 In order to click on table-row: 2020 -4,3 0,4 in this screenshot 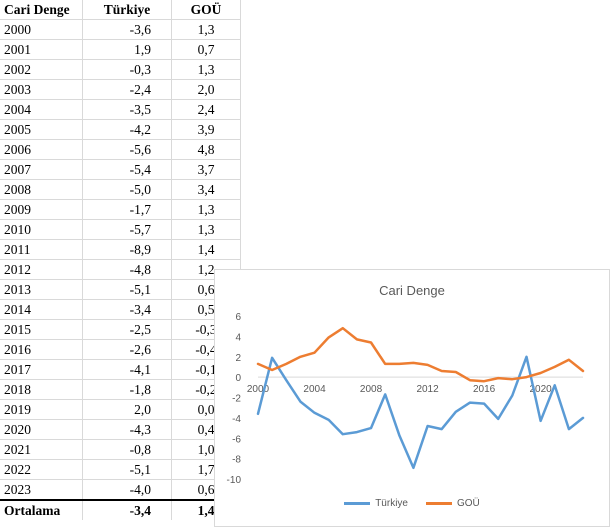, I will do `click(120, 429)`.